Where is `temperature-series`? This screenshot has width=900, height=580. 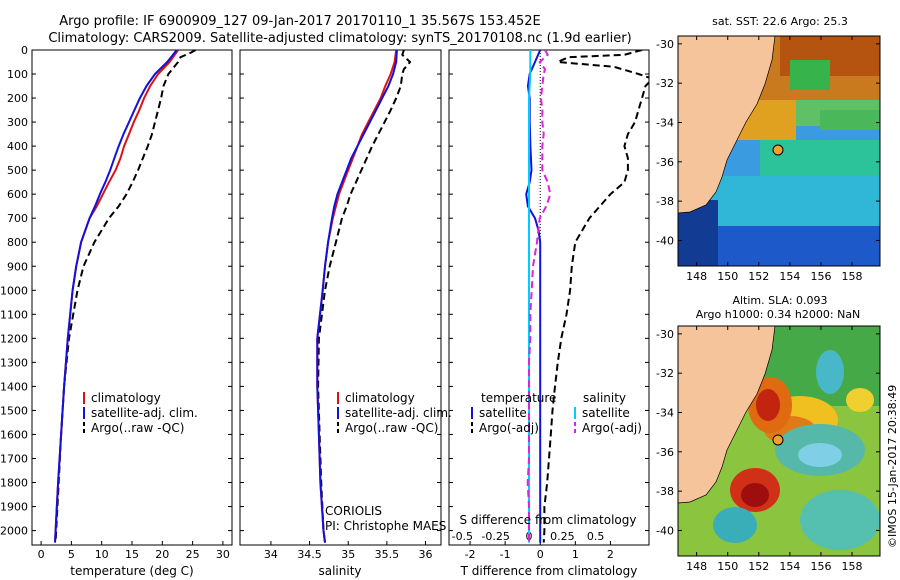 temperature-series is located at coordinates (125, 296).